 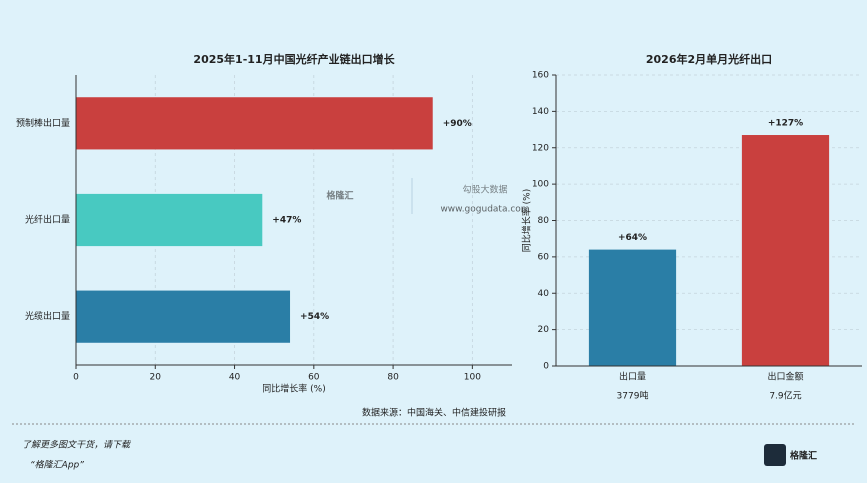 I want to click on category-label: 预制棒出口量, so click(x=43, y=123).